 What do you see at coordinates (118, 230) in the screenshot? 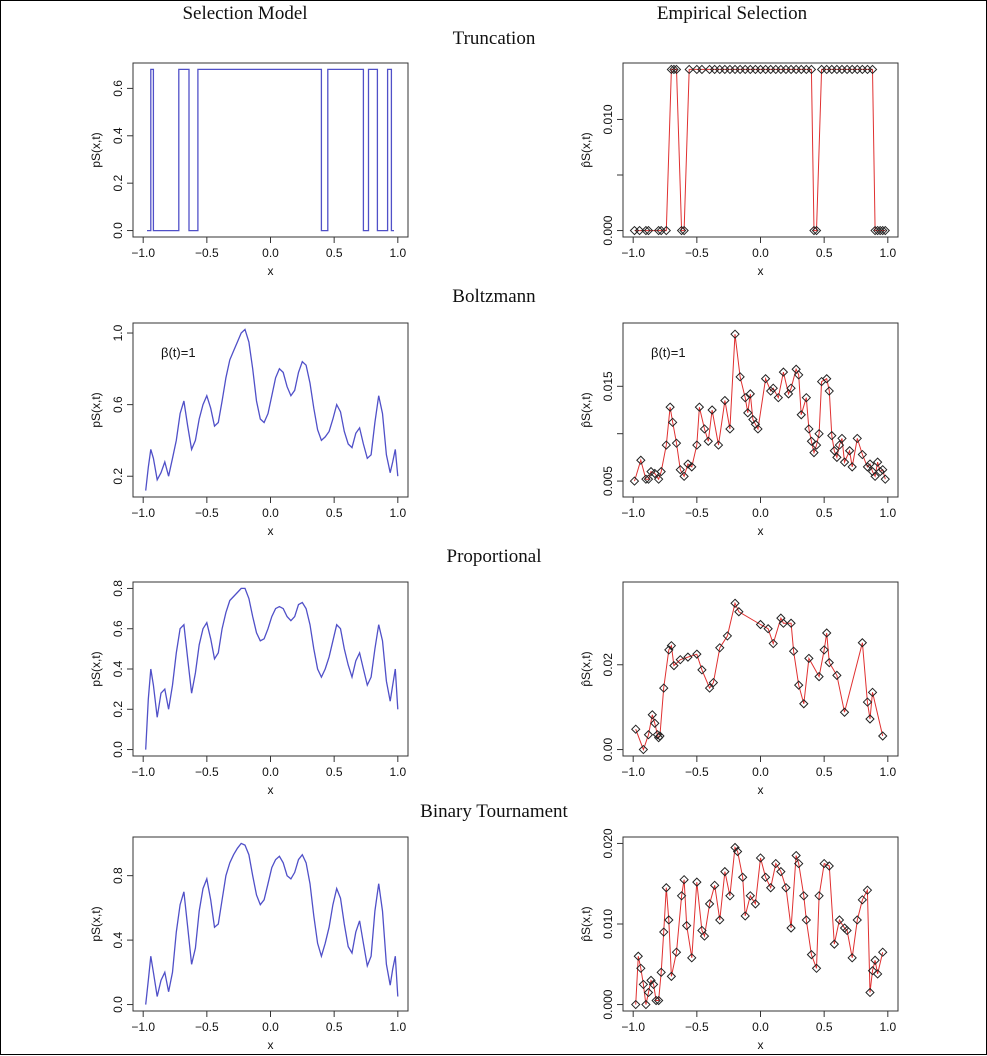
I see `y-tick-label: 0.0` at bounding box center [118, 230].